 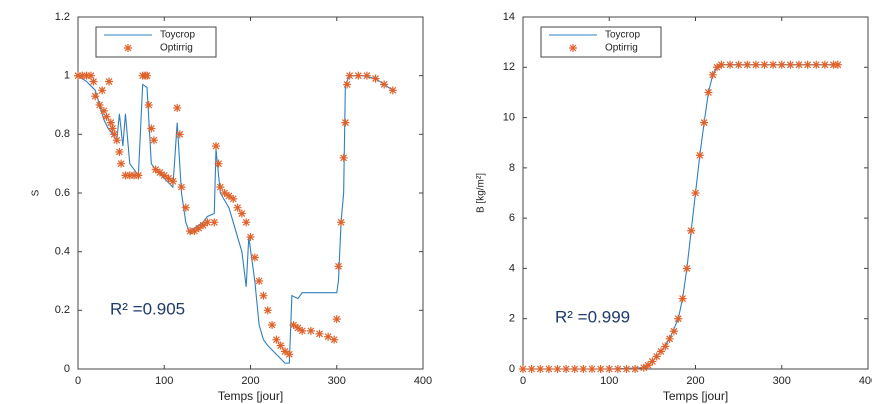 I want to click on y-tick-label: 4, so click(x=512, y=268).